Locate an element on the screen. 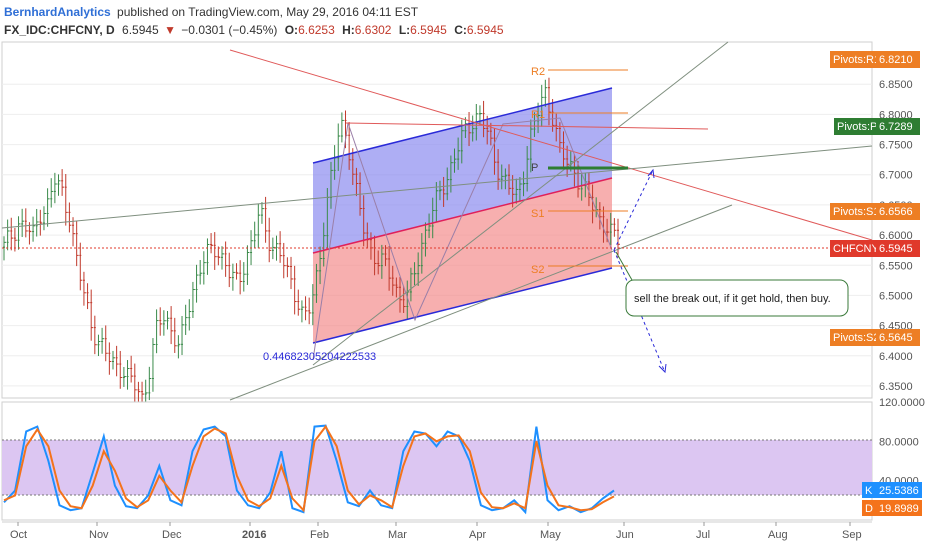 This screenshot has height=550, width=932. channel-top-line is located at coordinates (462, 125).